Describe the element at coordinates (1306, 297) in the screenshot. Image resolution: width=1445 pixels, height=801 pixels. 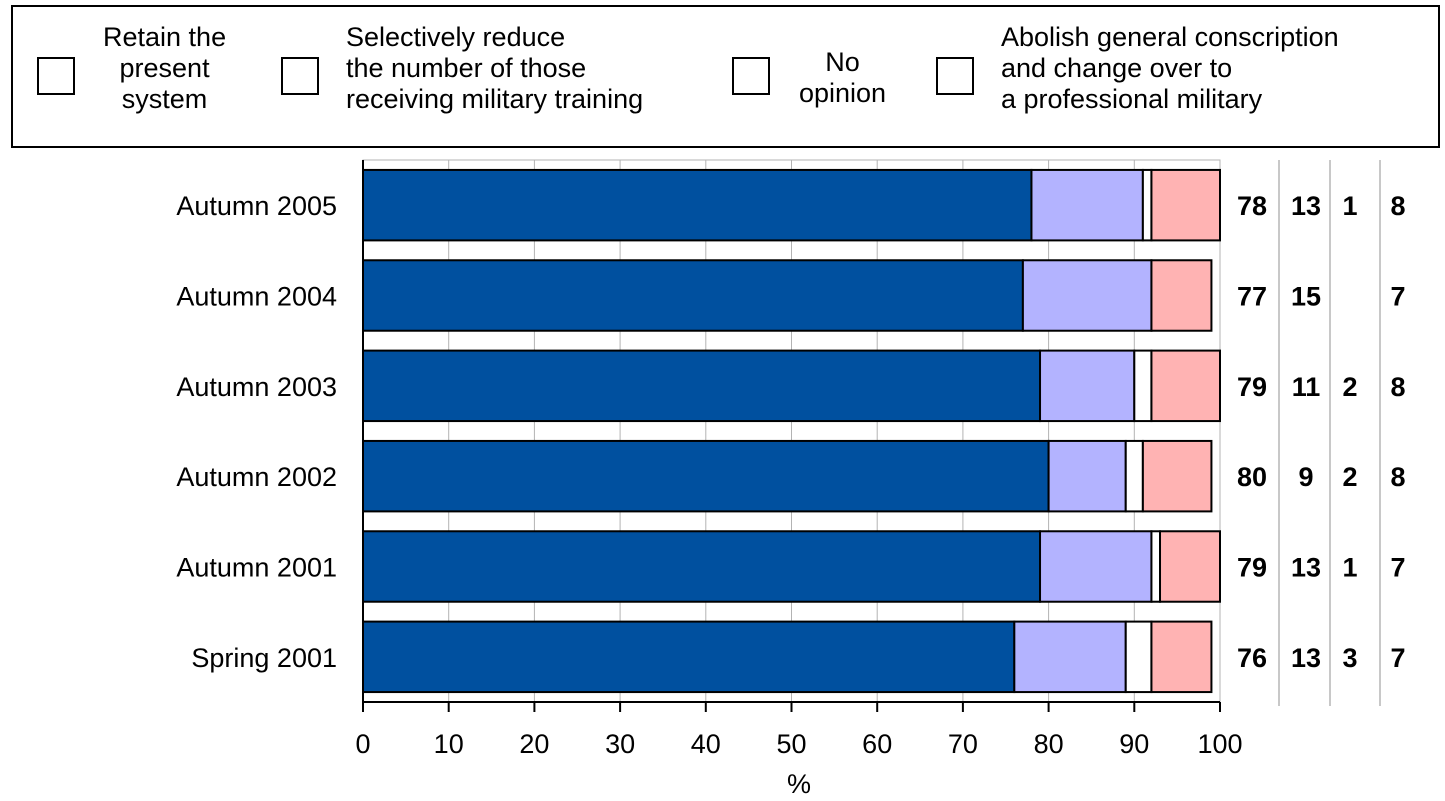
I see `value-label: 15` at that location.